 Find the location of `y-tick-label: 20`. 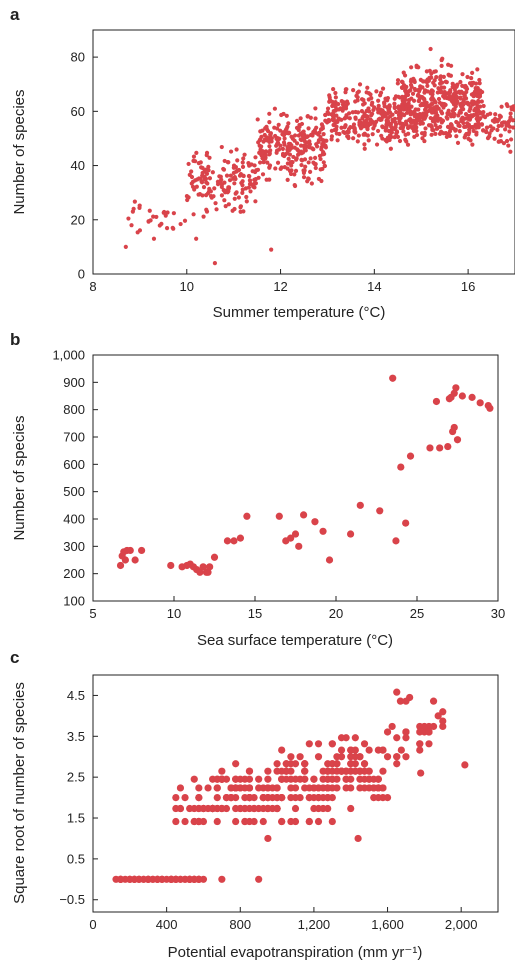

y-tick-label: 20 is located at coordinates (78, 219).